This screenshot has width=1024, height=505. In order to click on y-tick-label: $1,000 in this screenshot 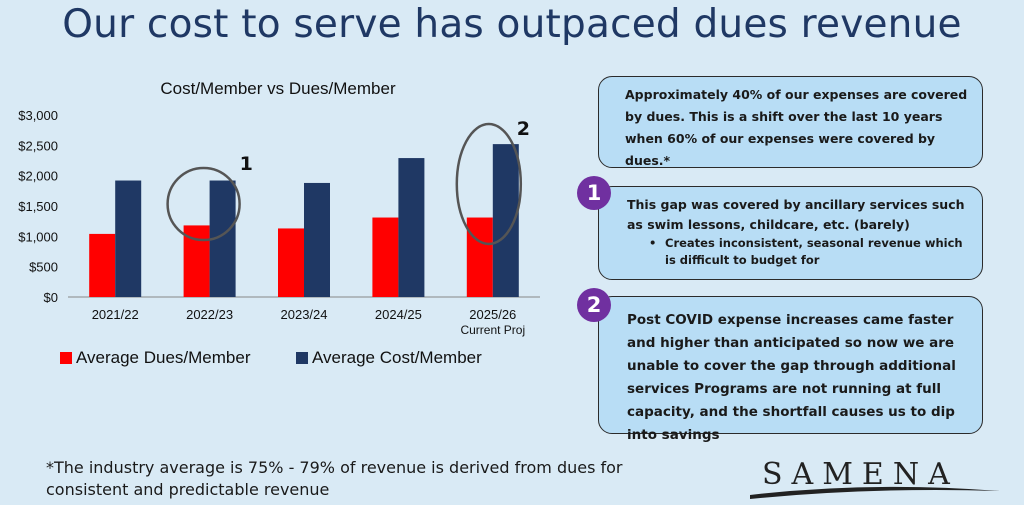, I will do `click(38, 236)`.